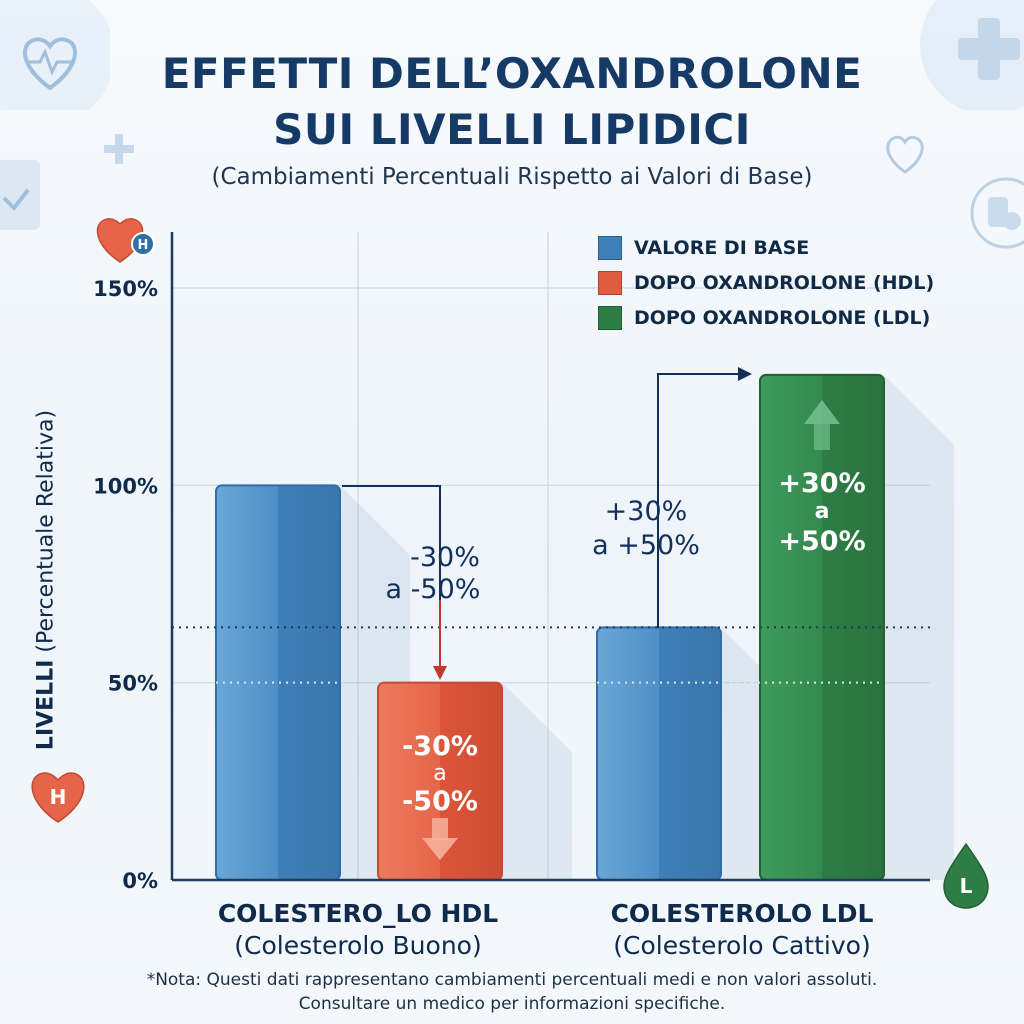 The height and width of the screenshot is (1024, 1024). I want to click on decorative-medicine-icon, so click(997, 213).